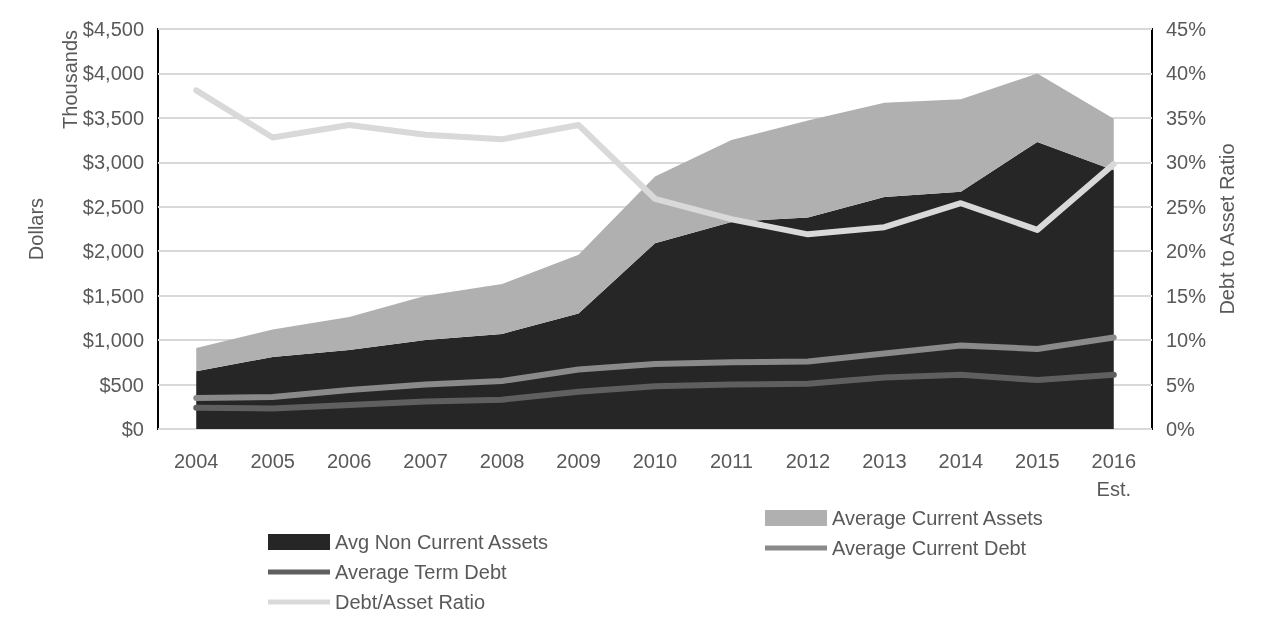 This screenshot has height=633, width=1277. I want to click on y-tick-label: $4,500, so click(113, 29).